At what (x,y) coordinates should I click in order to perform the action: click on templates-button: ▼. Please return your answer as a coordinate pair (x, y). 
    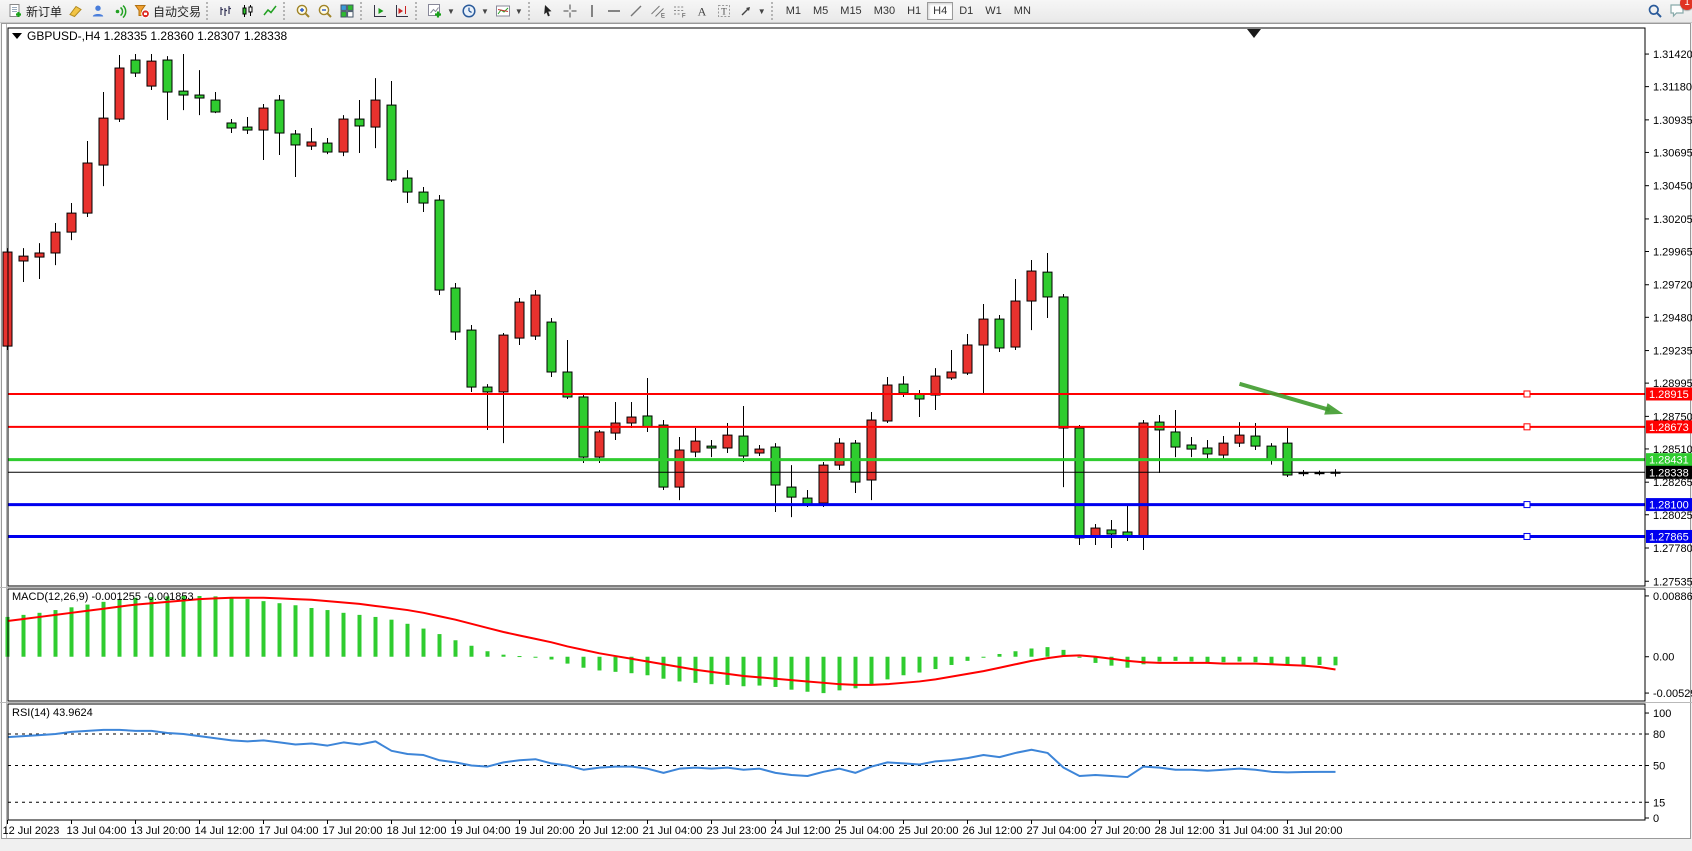
    Looking at the image, I should click on (509, 11).